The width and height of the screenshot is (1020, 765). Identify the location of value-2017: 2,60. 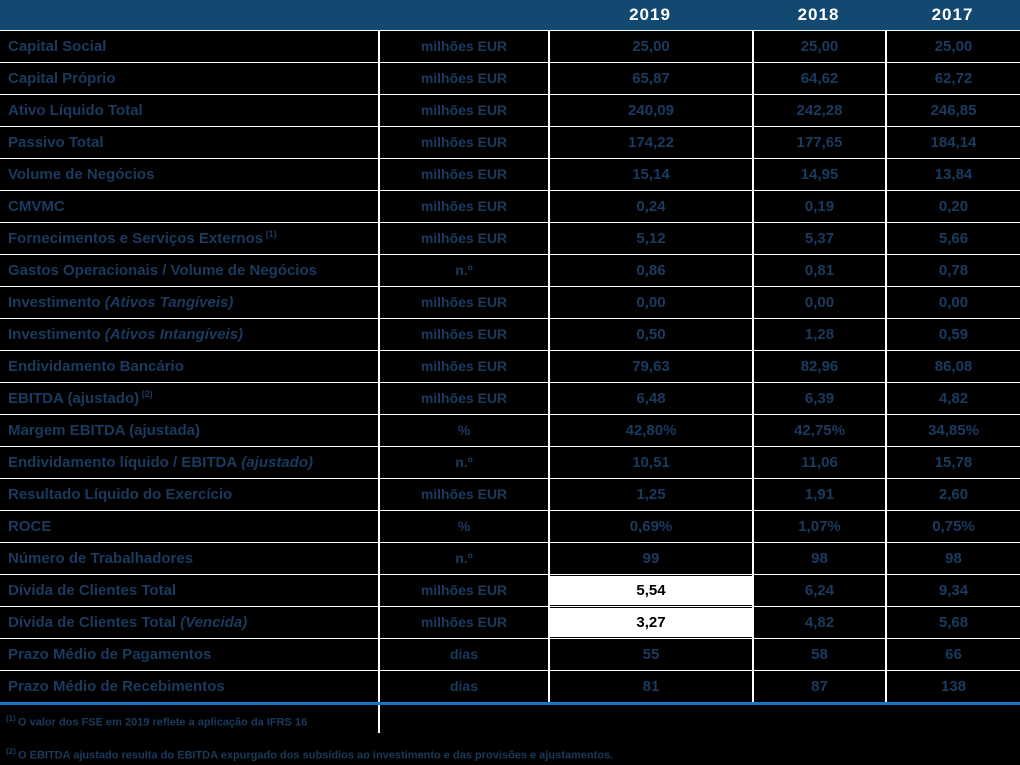
(952, 494).